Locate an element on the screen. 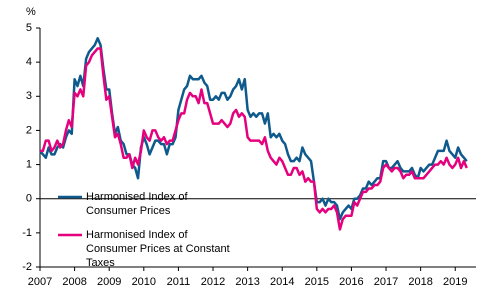 The height and width of the screenshot is (302, 491). y-tick-label: 2 is located at coordinates (29, 130).